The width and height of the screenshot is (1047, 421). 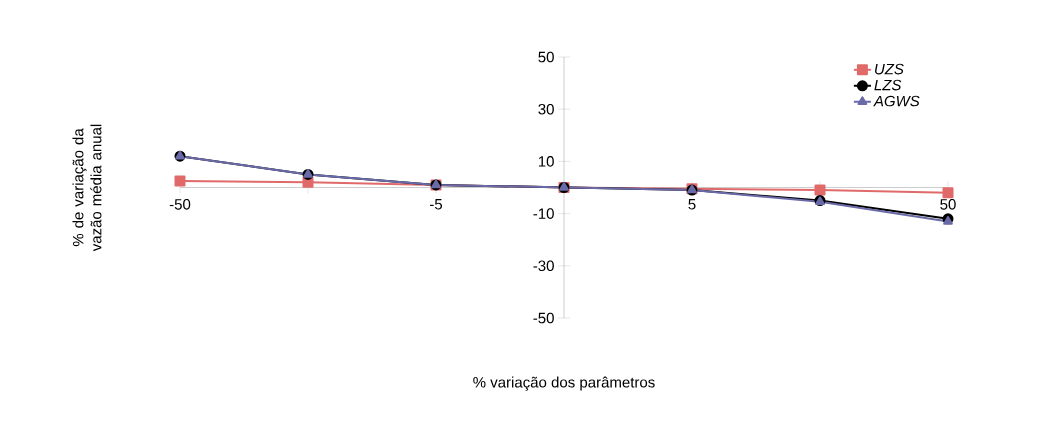 I want to click on x-tick-label: -5, so click(x=436, y=204).